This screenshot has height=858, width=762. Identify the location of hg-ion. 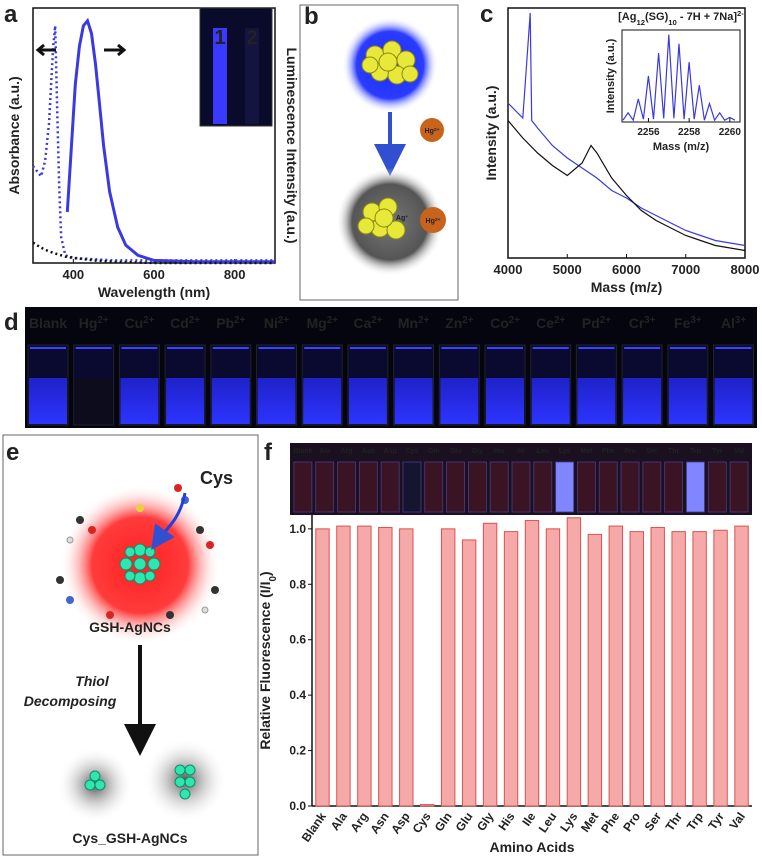
(432, 130).